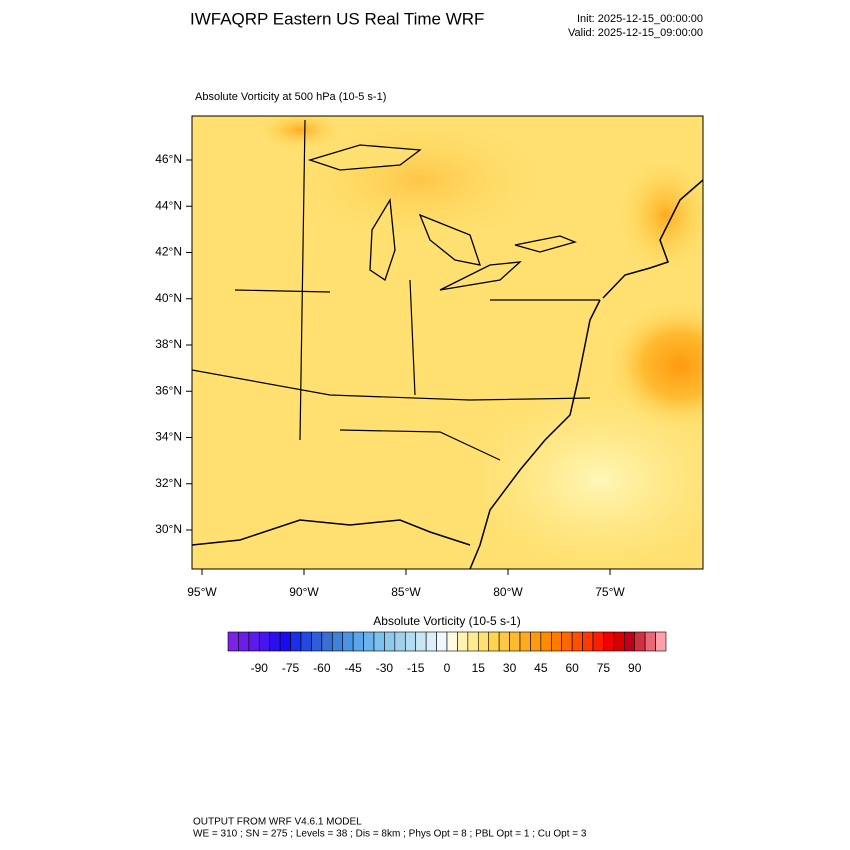 Image resolution: width=850 pixels, height=850 pixels. What do you see at coordinates (168, 205) in the screenshot?
I see `lat-label: 44°N` at bounding box center [168, 205].